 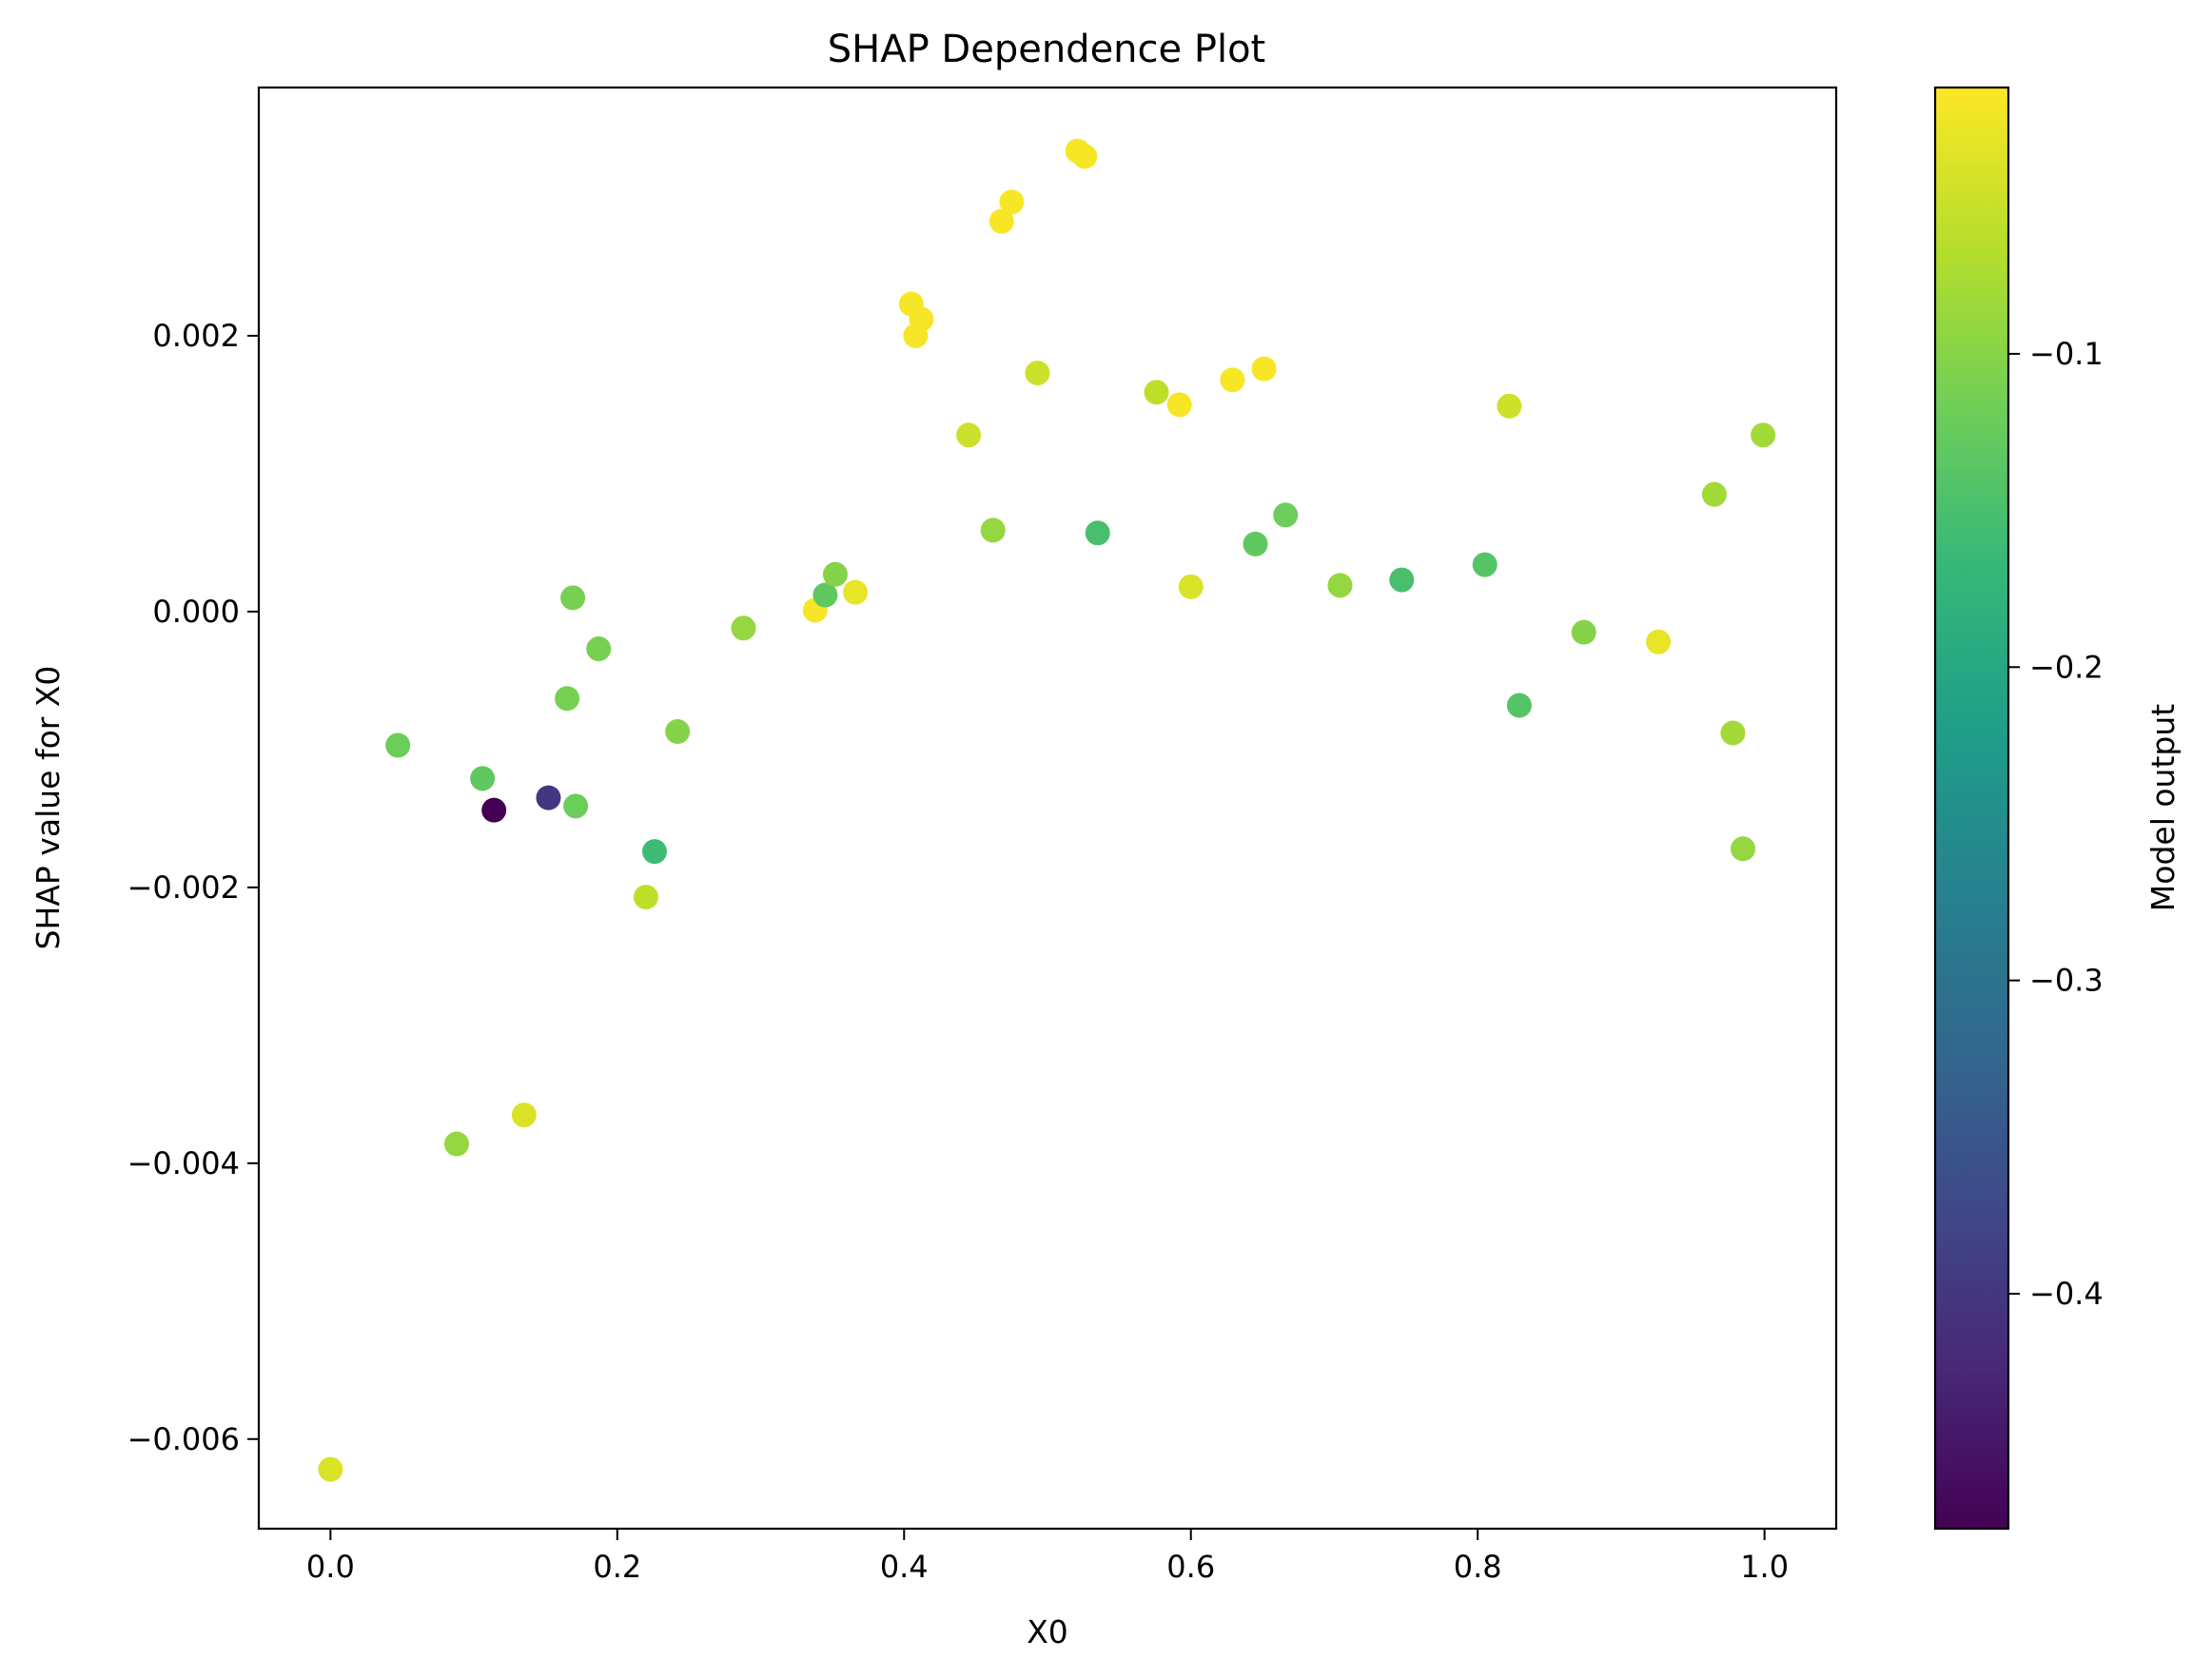 I want to click on x-tick-label: 0.4, so click(x=904, y=1567).